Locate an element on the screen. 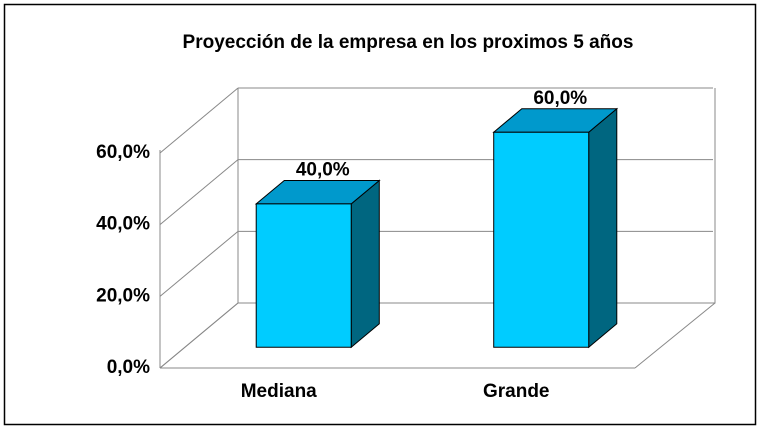 The width and height of the screenshot is (763, 429). floor-right is located at coordinates (675, 335).